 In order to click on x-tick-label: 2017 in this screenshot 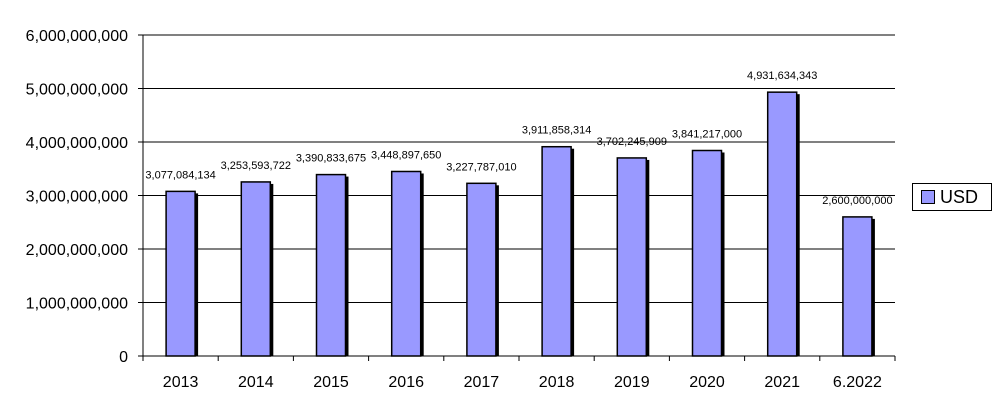, I will do `click(482, 382)`.